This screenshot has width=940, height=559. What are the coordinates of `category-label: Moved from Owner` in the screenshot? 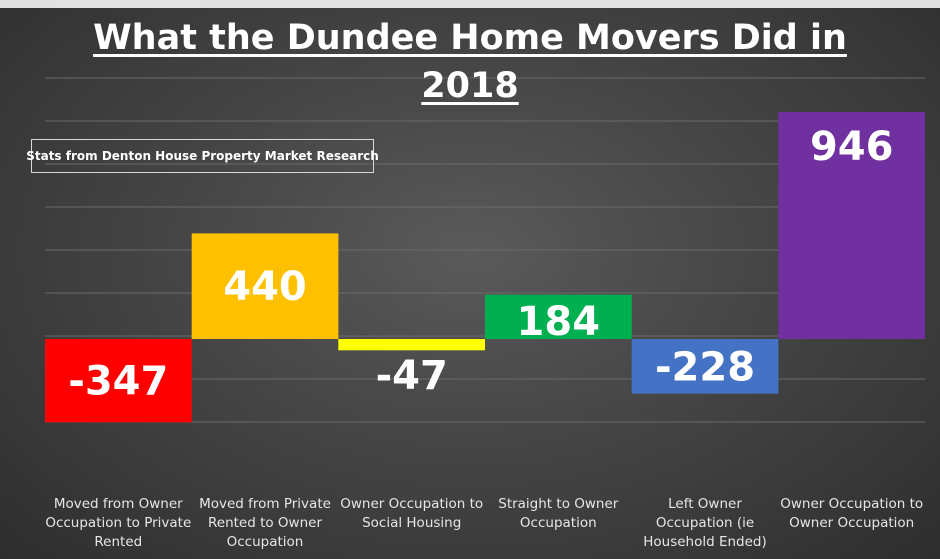 It's located at (118, 504).